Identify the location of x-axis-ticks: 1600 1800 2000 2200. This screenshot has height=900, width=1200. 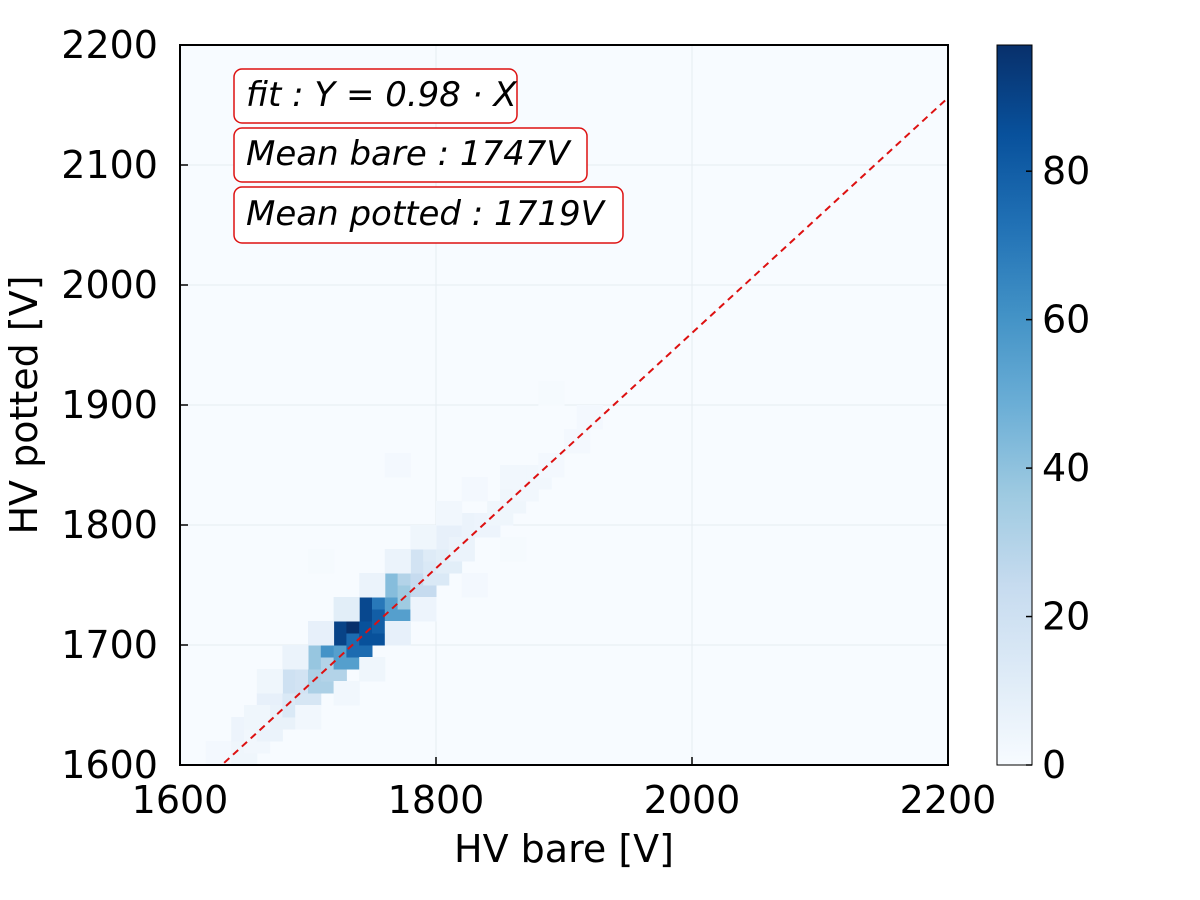
(564, 789).